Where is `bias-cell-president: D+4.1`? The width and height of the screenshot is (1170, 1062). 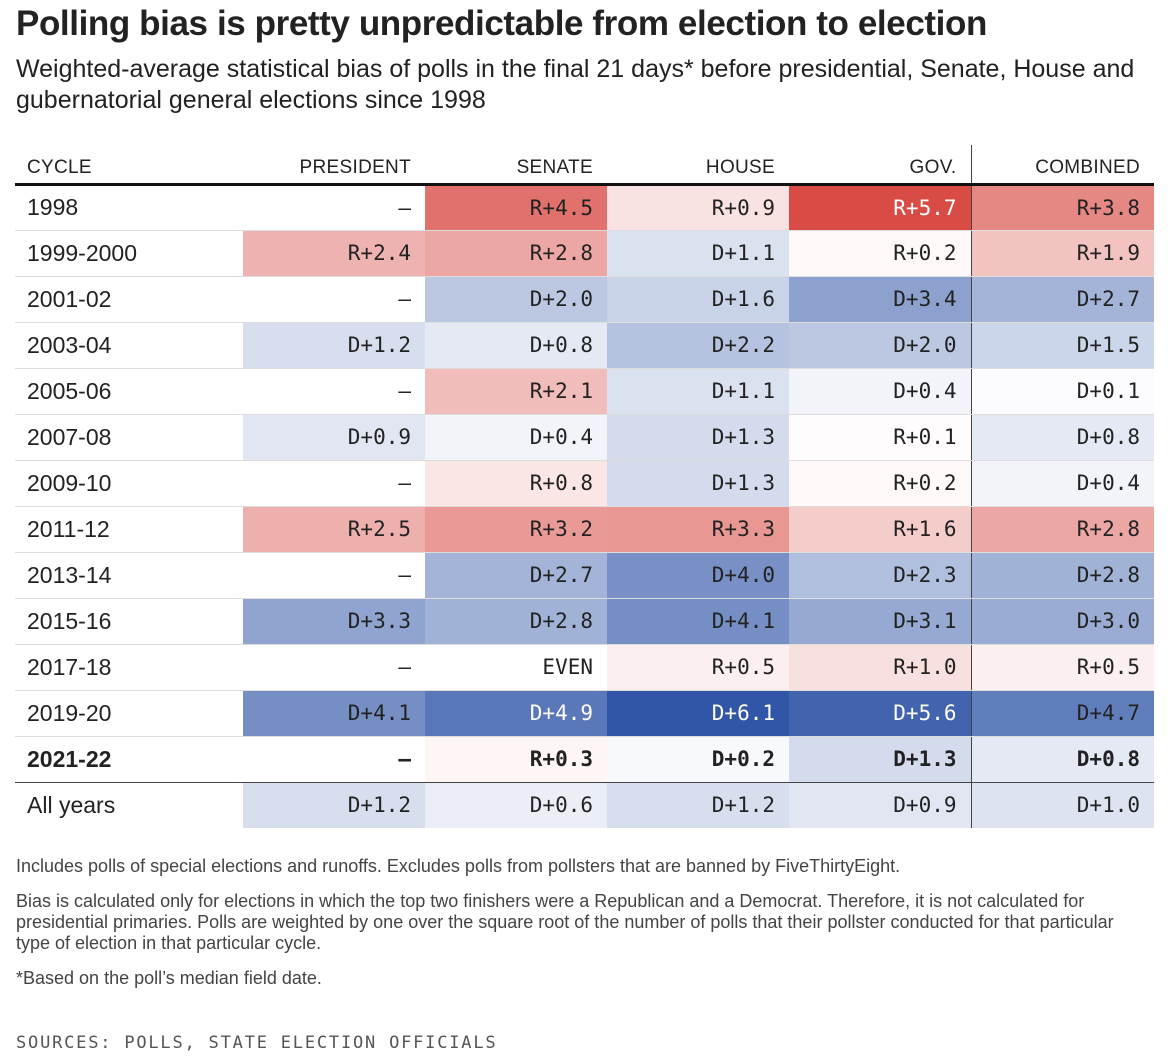
bias-cell-president: D+4.1 is located at coordinates (334, 713).